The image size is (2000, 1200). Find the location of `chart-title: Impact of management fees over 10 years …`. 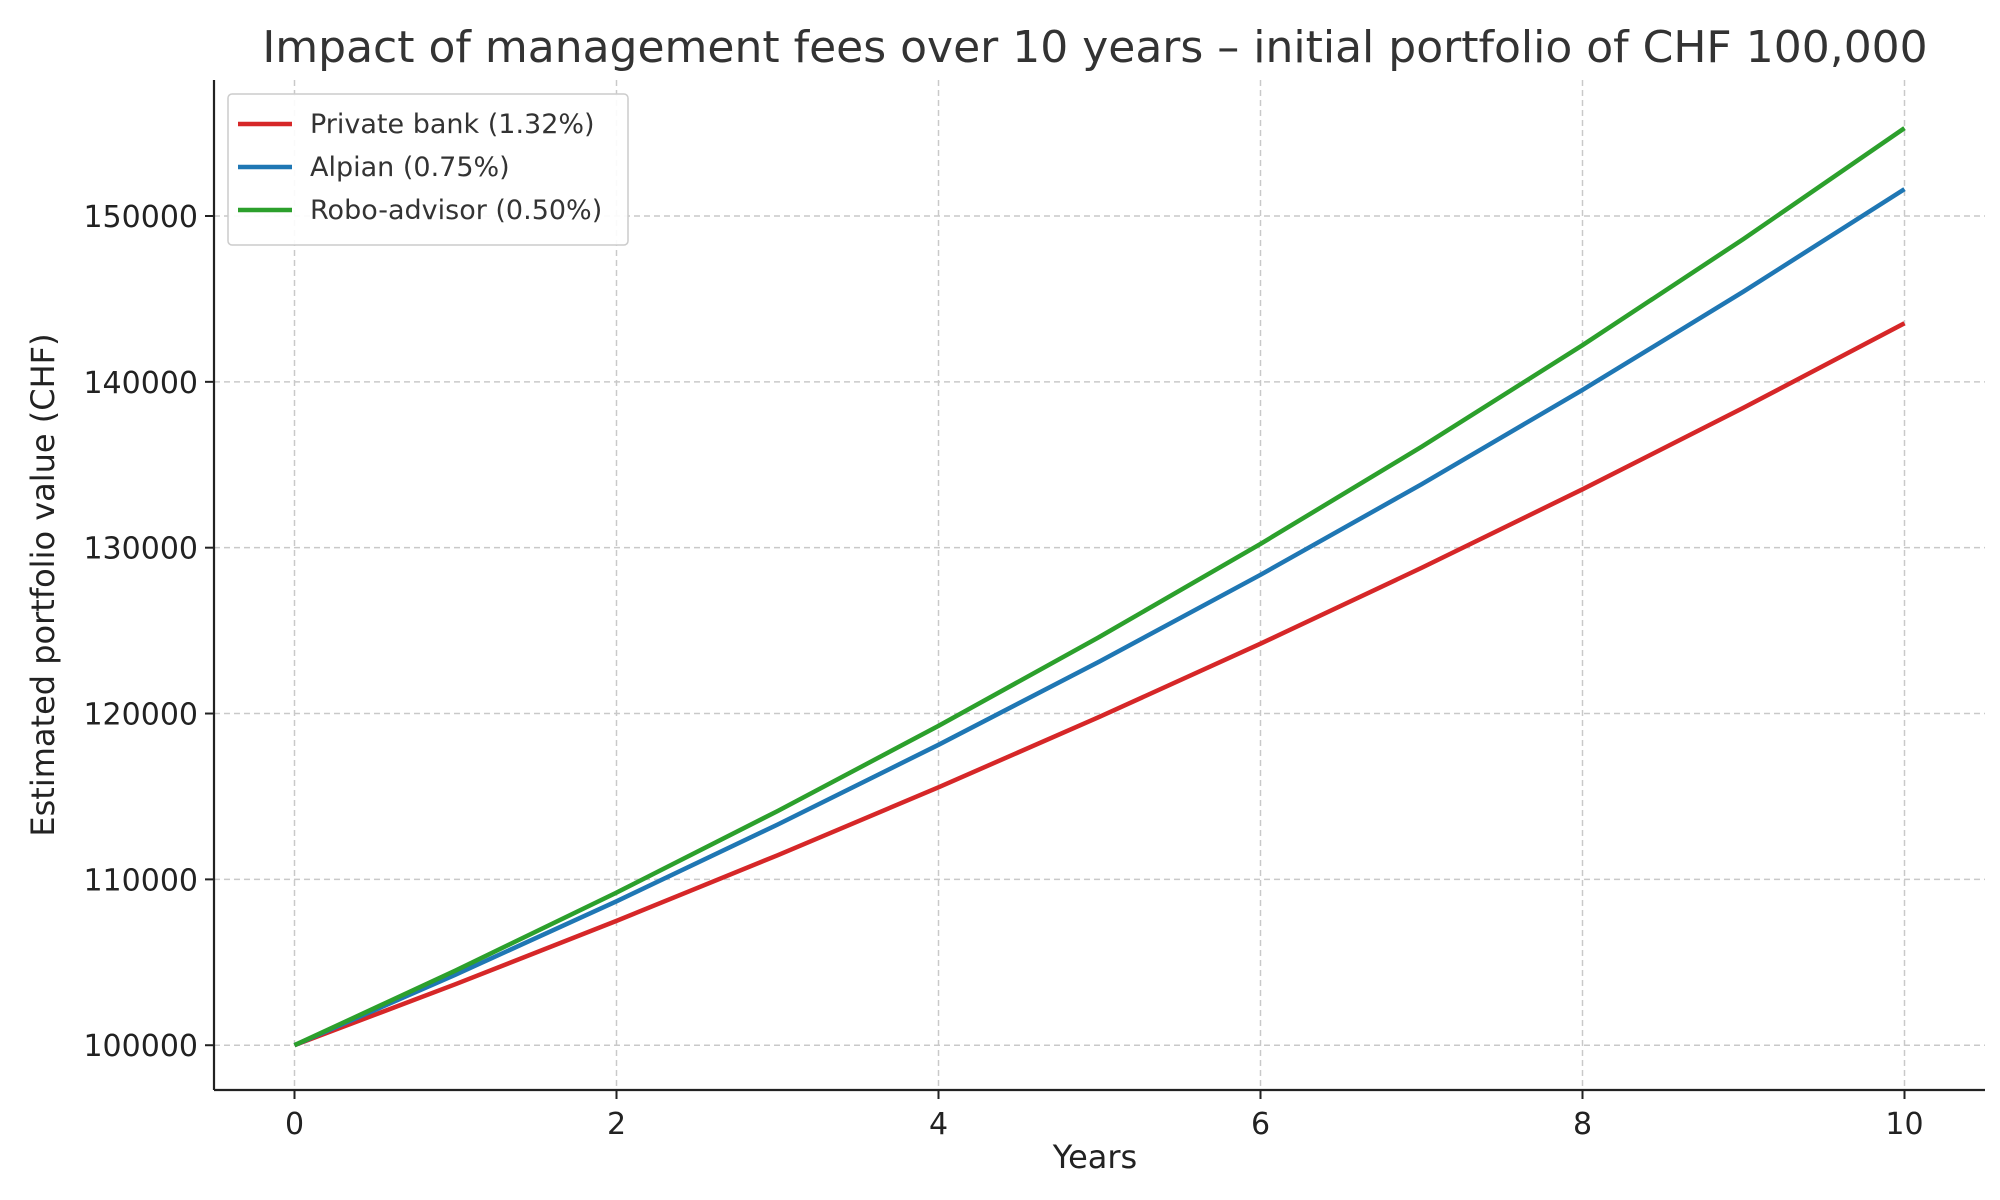

chart-title: Impact of management fees over 10 years … is located at coordinates (1094, 47).